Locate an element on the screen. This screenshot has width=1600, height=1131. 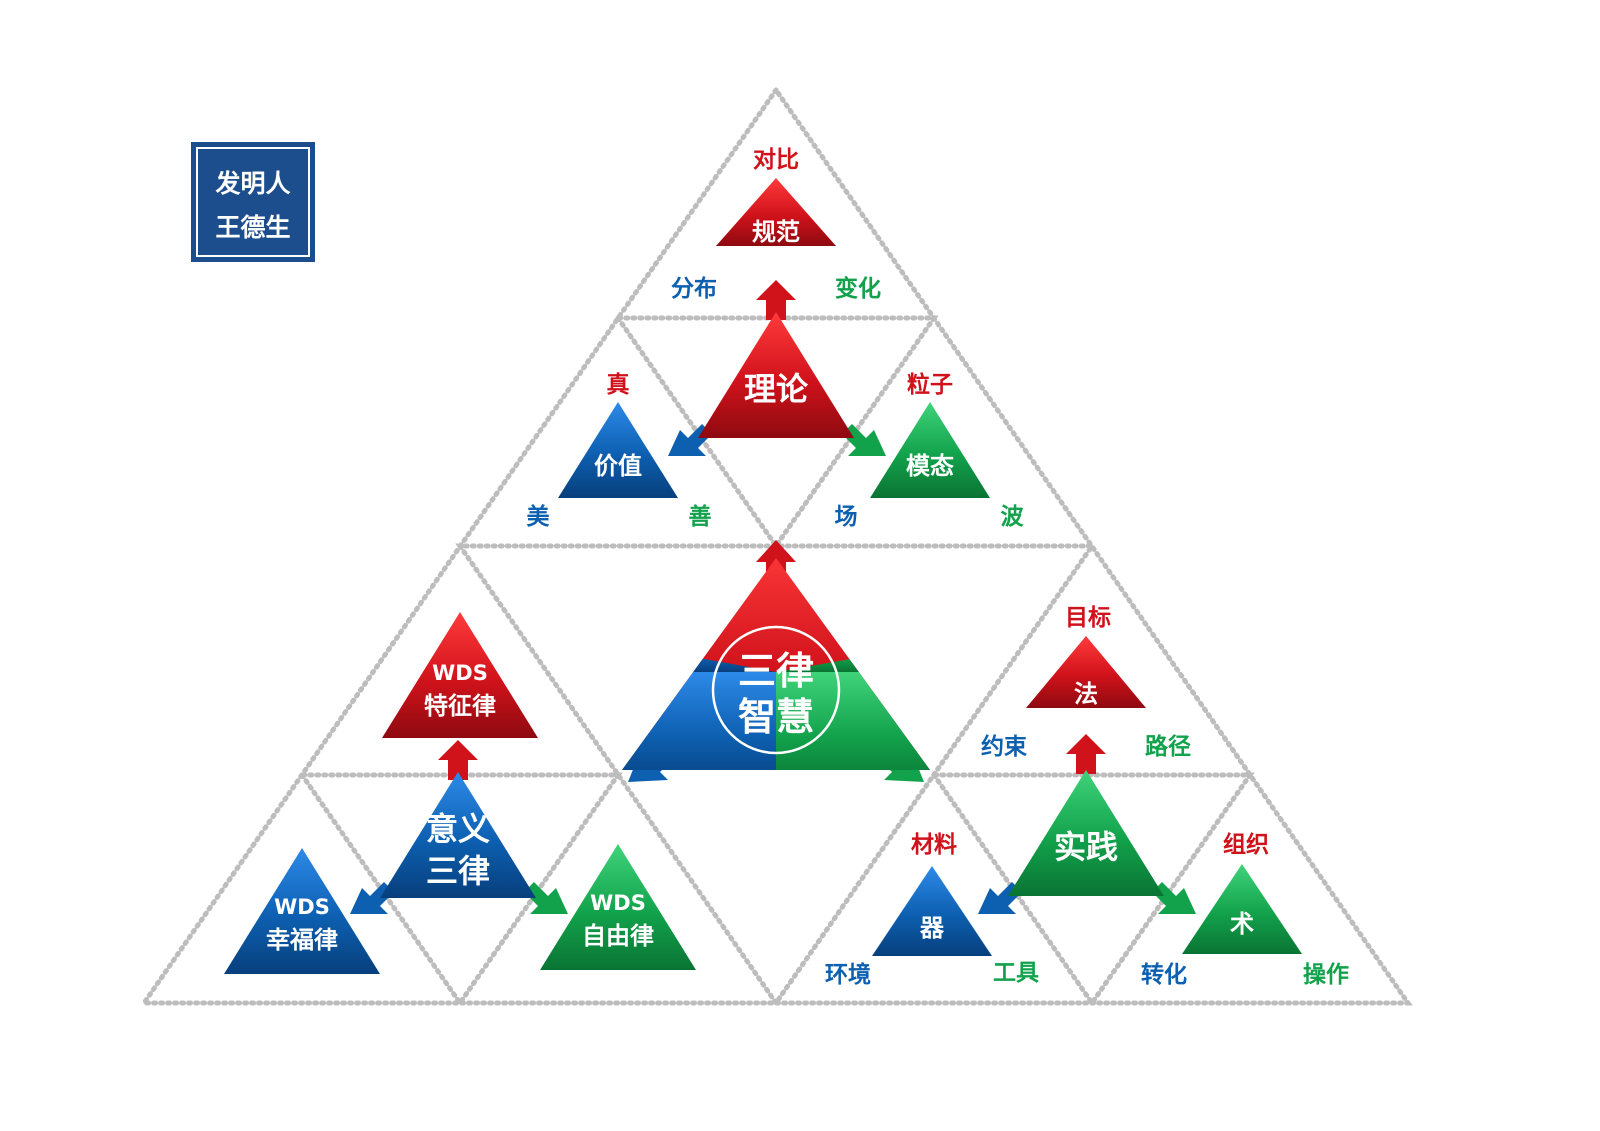
freedom-law-line1: WDS is located at coordinates (618, 903).